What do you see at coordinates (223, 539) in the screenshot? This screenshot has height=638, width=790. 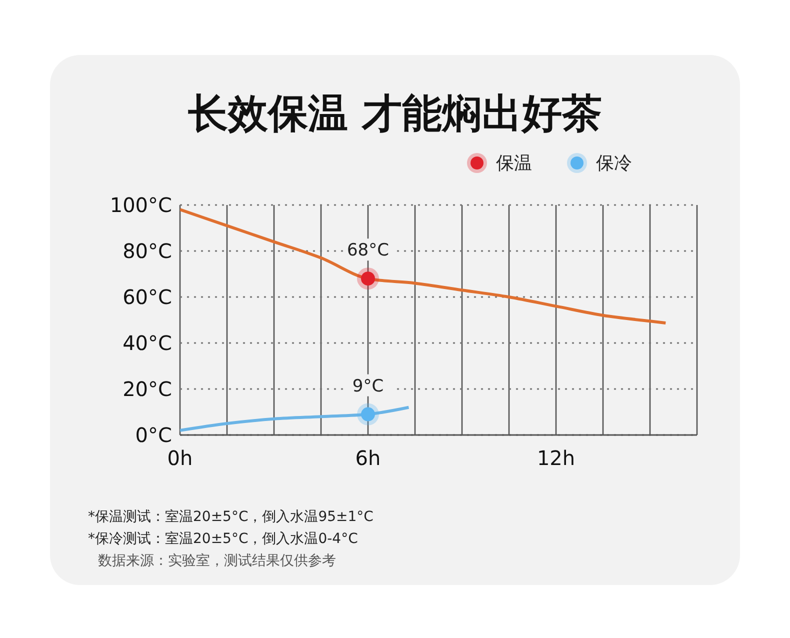 I see `text: *保冷测试：室温20±5°C，倒入水温0-4°C` at bounding box center [223, 539].